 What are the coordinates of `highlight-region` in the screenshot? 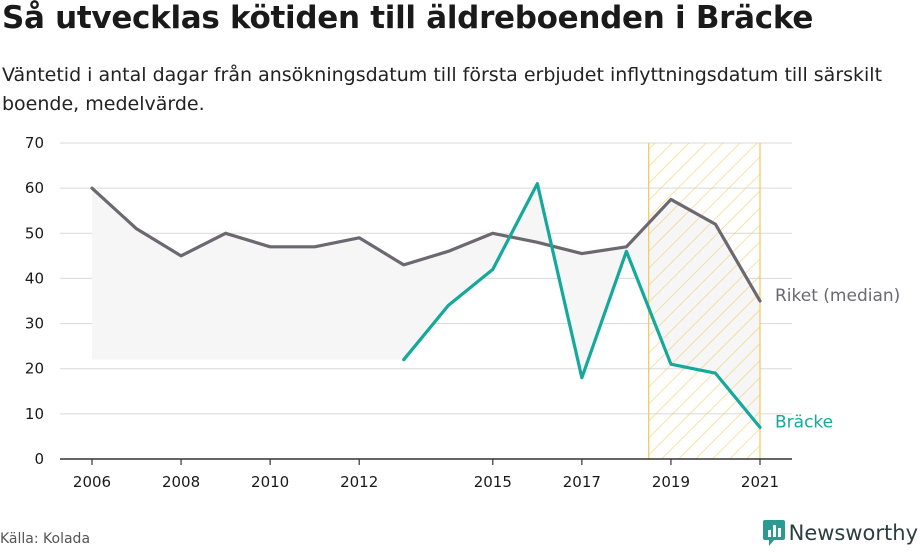 It's located at (704, 301).